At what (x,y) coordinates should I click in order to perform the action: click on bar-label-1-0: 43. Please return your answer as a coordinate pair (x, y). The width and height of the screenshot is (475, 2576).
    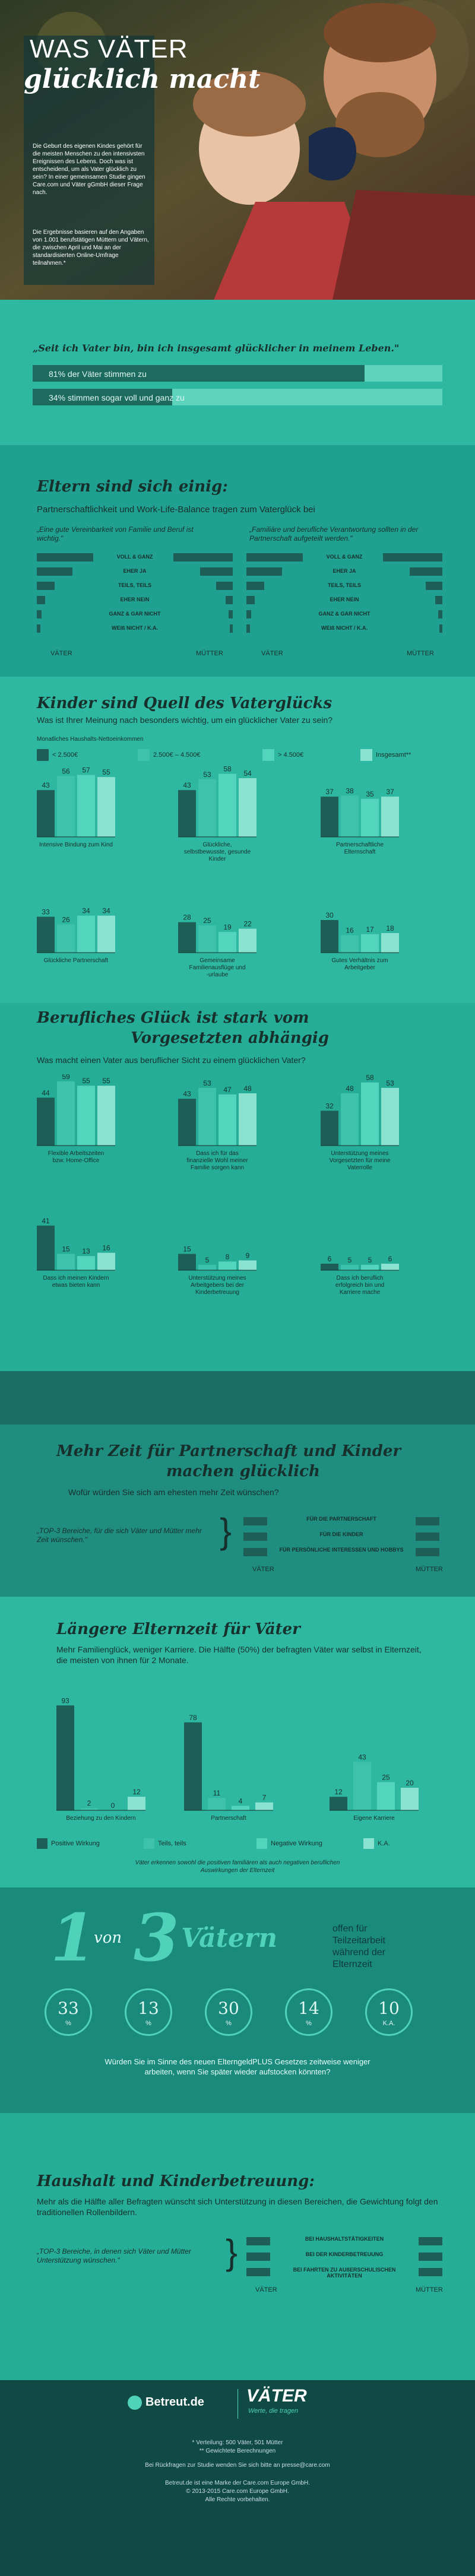
    Looking at the image, I should click on (187, 785).